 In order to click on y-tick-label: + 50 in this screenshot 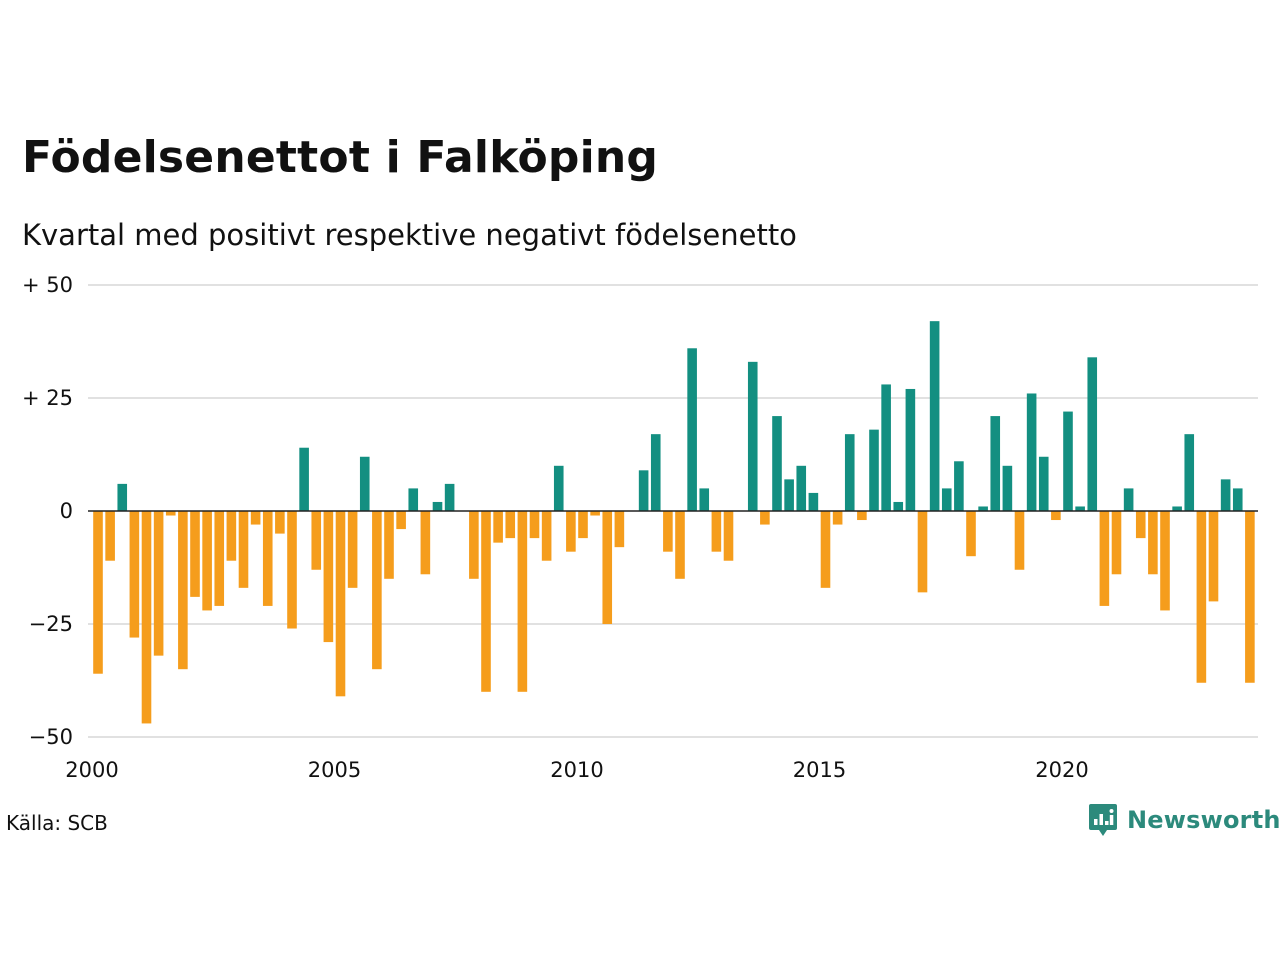, I will do `click(47, 285)`.